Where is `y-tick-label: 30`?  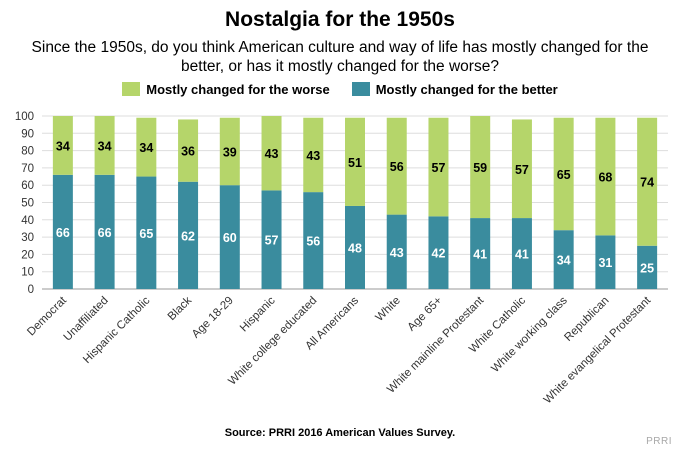
y-tick-label: 30 is located at coordinates (27, 238).